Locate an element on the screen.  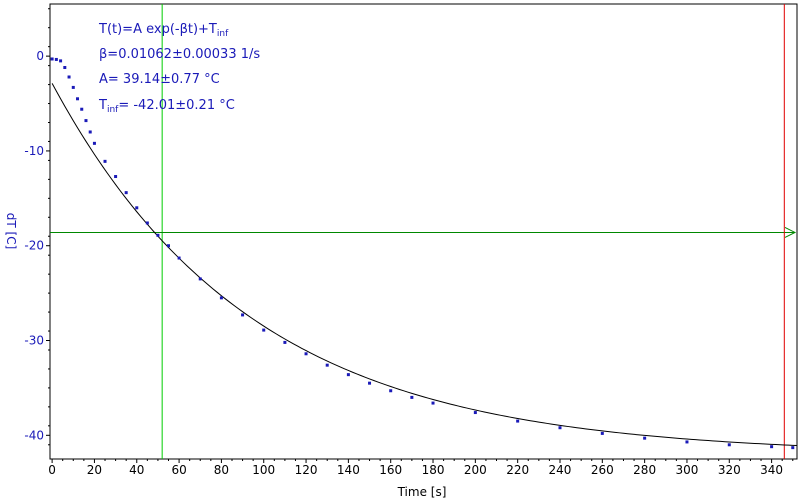
x-tick-label: 340 is located at coordinates (771, 470).